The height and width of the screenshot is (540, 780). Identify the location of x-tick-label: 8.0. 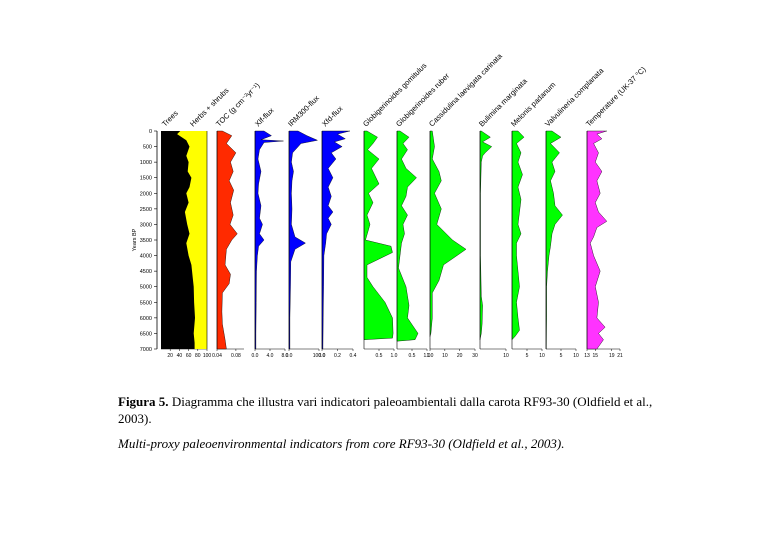
(285, 356).